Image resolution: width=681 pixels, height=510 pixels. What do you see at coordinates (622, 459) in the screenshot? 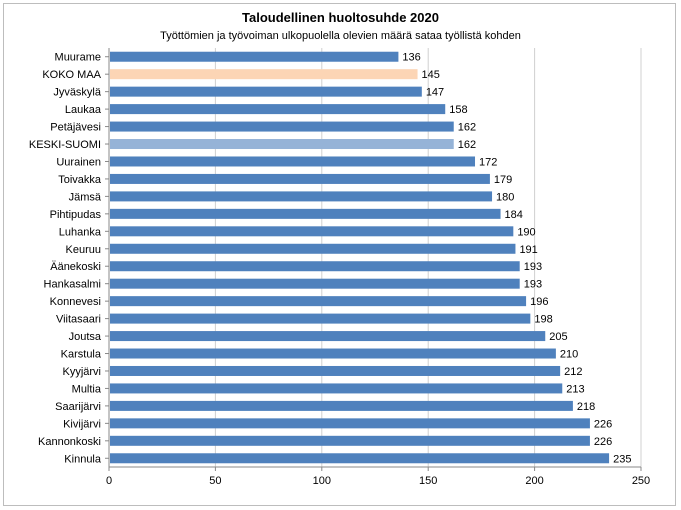
I see `value-label: 235` at bounding box center [622, 459].